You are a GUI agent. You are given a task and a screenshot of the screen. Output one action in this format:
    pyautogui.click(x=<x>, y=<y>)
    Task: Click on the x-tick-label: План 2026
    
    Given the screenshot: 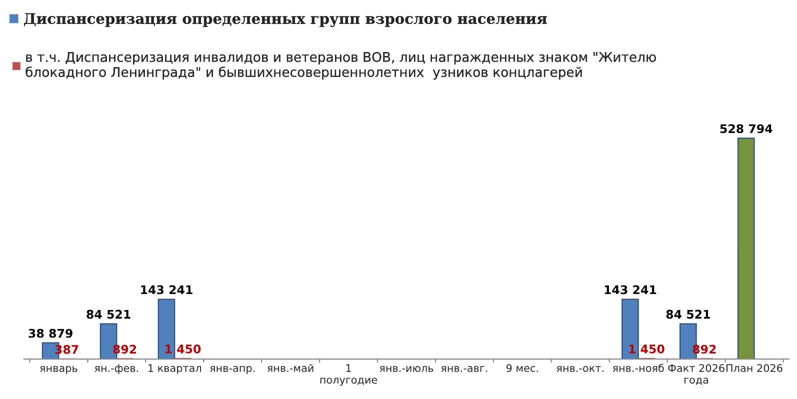 What is the action you would take?
    pyautogui.click(x=754, y=368)
    